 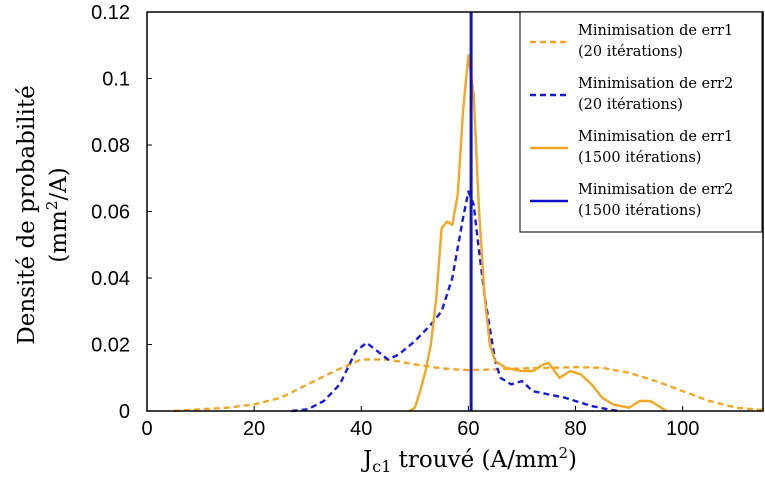 I want to click on y-tick-label: 0.06, so click(x=110, y=213).